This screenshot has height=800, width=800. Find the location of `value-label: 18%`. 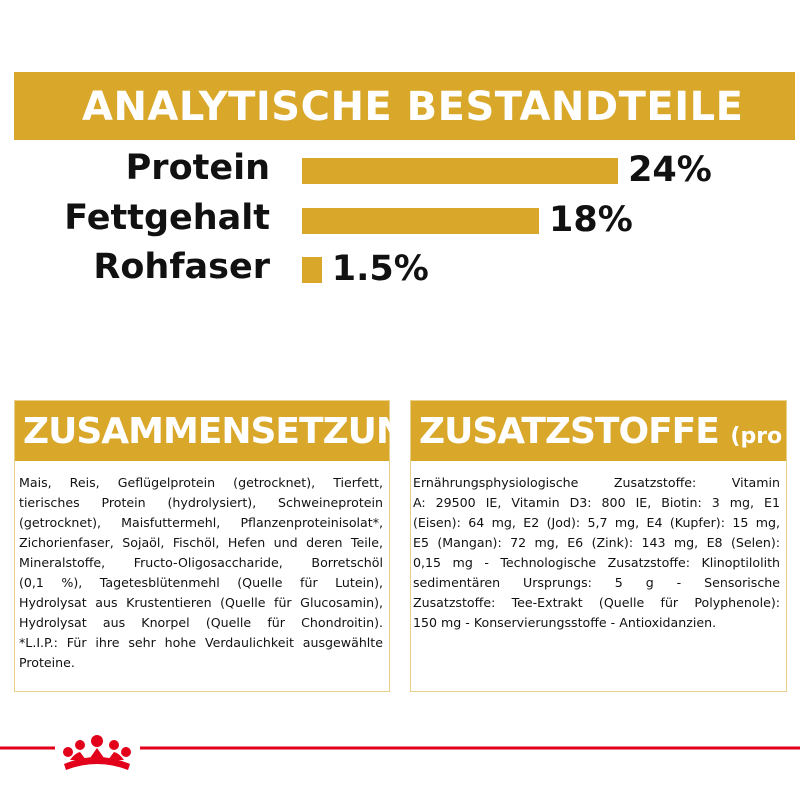

value-label: 18% is located at coordinates (591, 219).